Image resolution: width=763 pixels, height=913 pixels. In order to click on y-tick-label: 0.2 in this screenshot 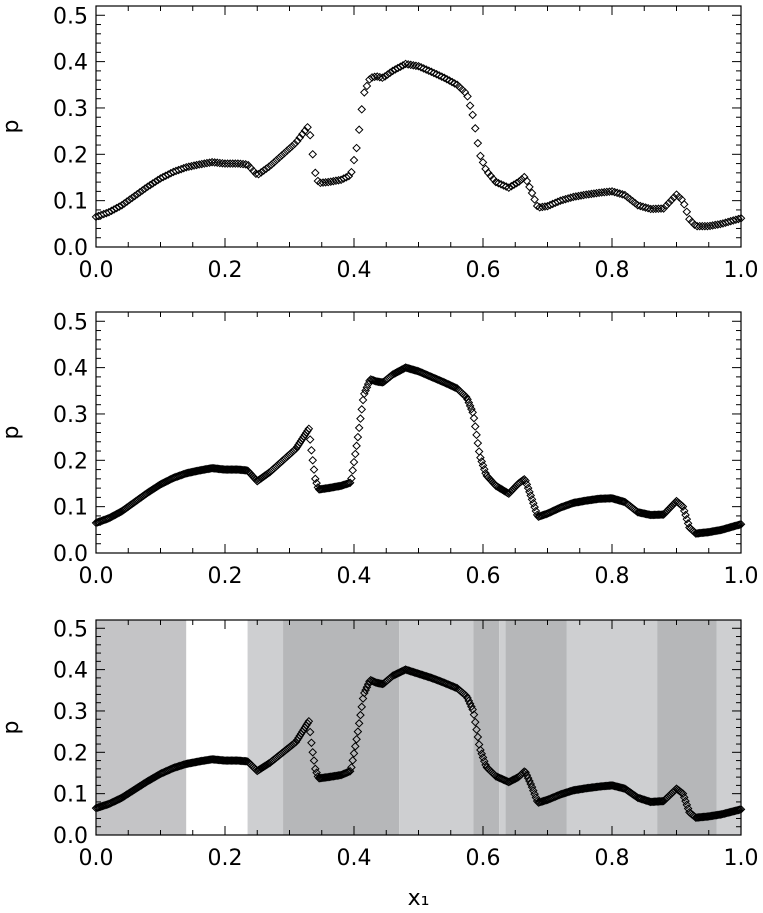, I will do `click(70, 461)`.